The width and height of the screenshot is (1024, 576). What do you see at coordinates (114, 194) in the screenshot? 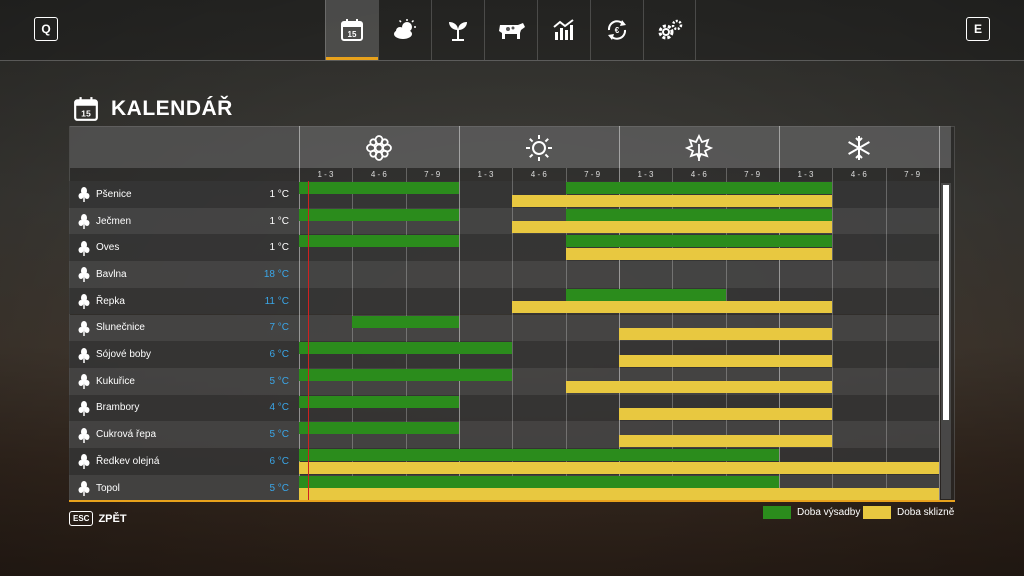
I see `crop-name: Pšenice` at bounding box center [114, 194].